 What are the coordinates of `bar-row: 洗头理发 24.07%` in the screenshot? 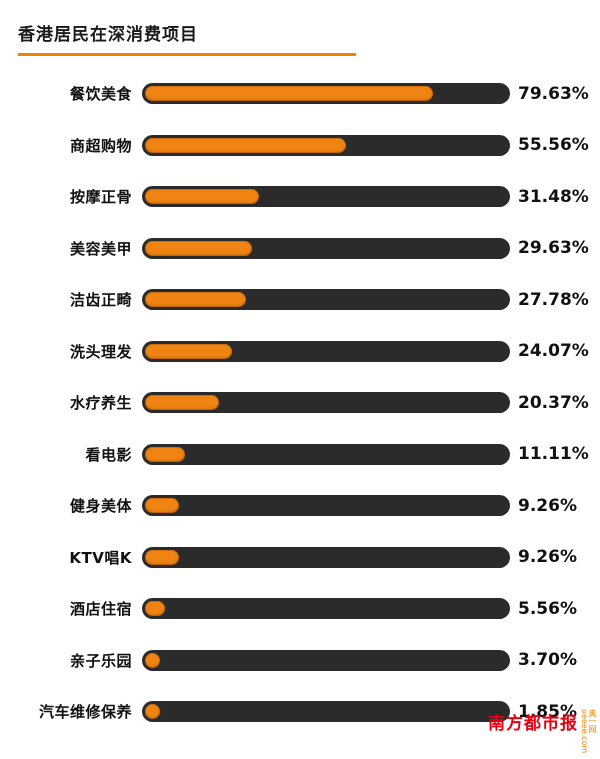 It's located at (300, 352).